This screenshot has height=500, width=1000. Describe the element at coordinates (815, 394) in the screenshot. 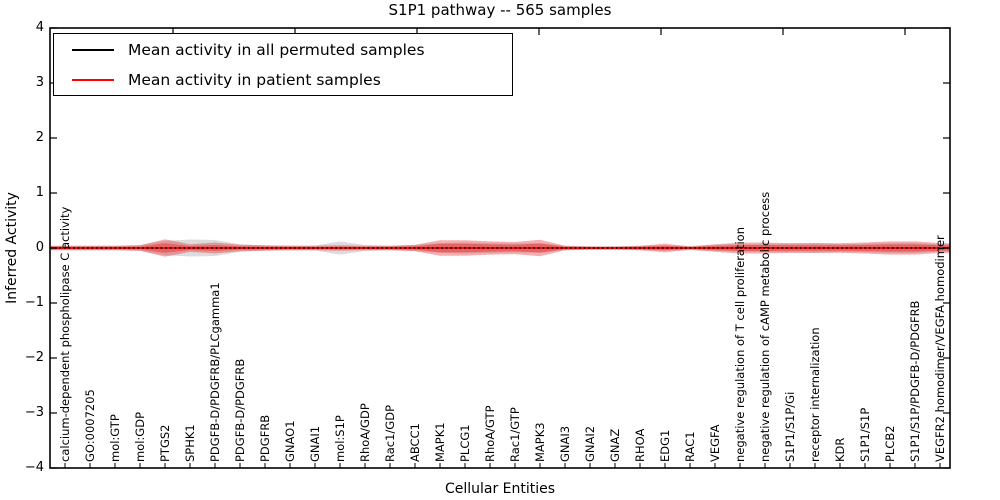

I see `x-tick-label: receptor internalization` at that location.